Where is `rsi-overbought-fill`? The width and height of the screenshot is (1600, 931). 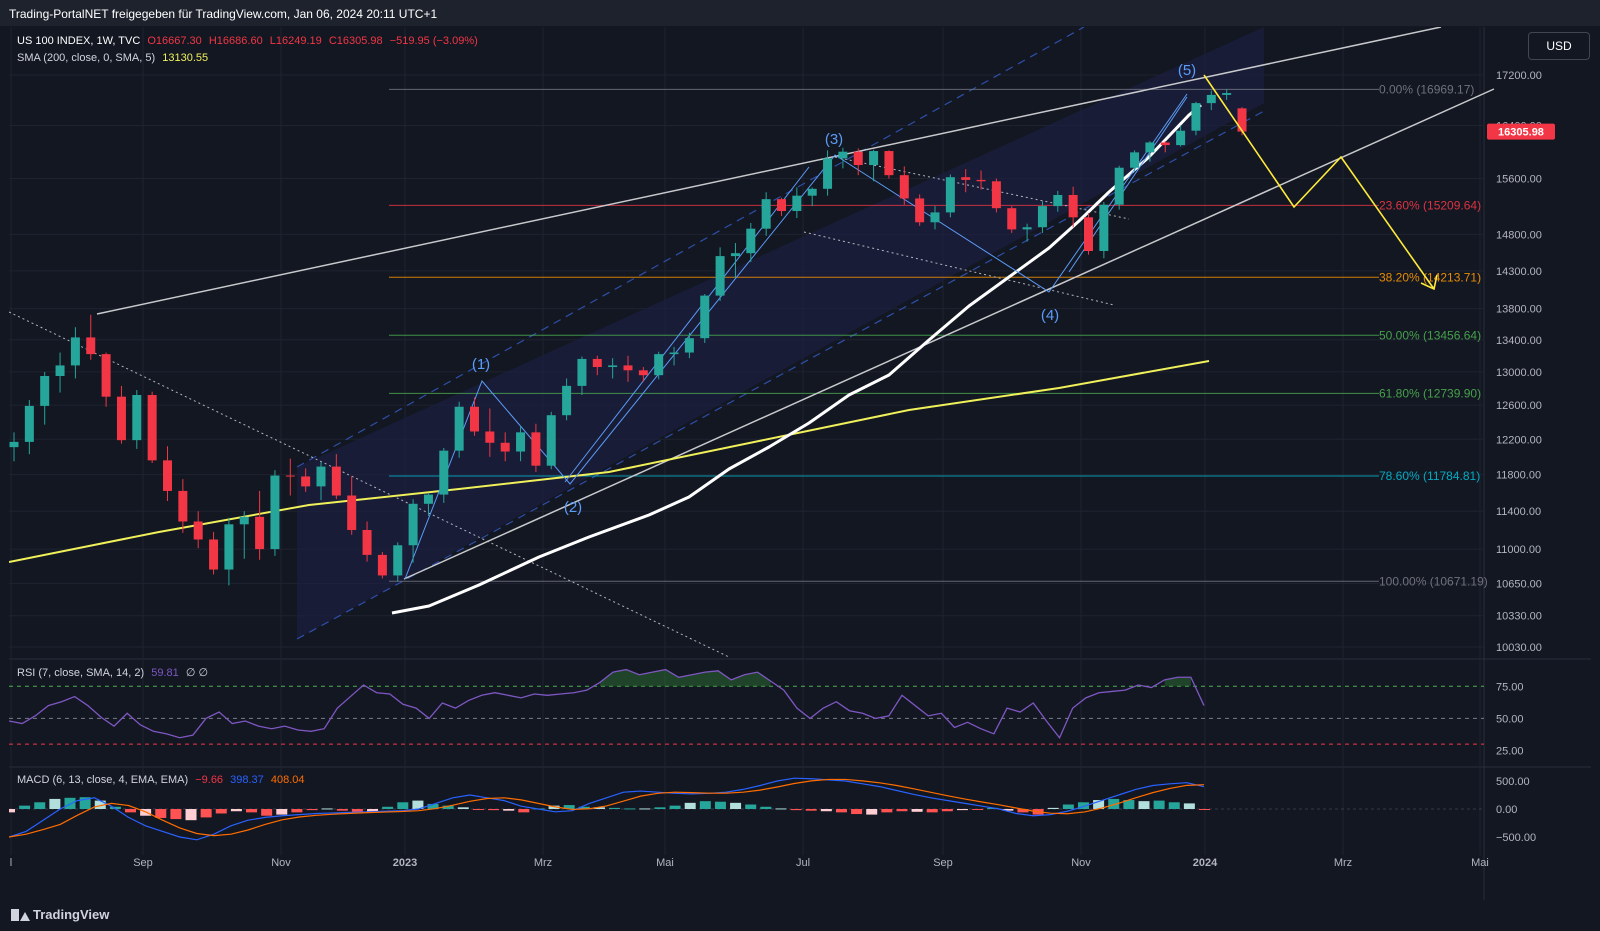 rsi-overbought-fill is located at coordinates (685, 678).